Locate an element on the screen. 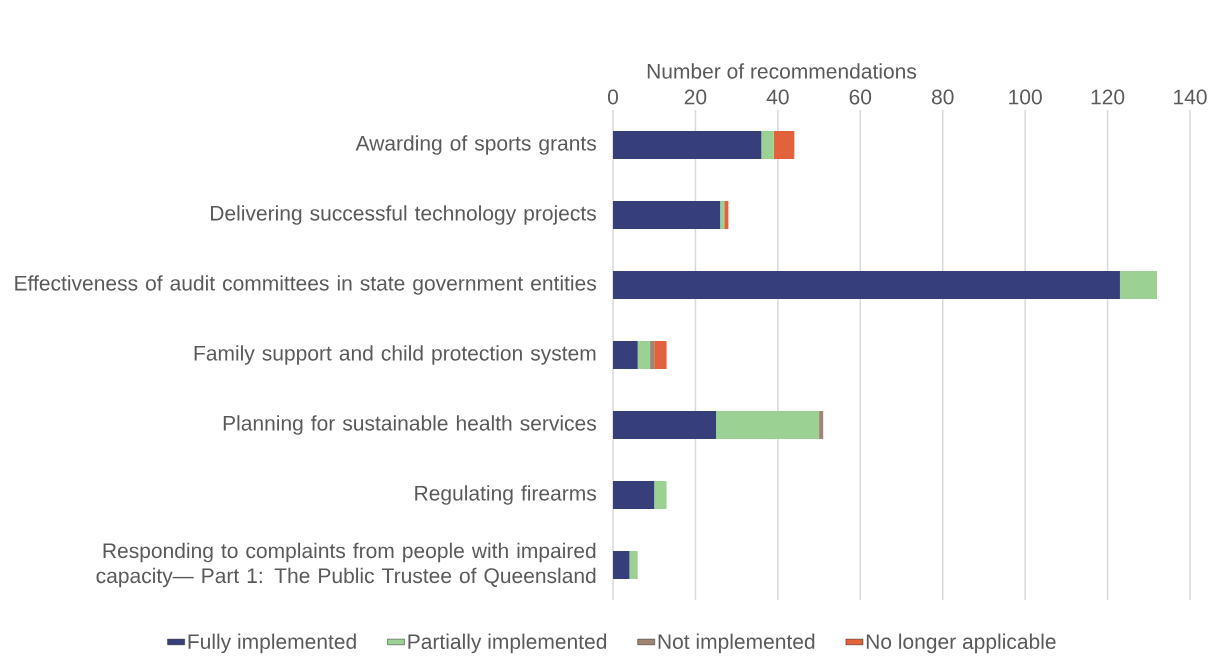 The image size is (1220, 669). legend-label: Partially implemented is located at coordinates (507, 643).